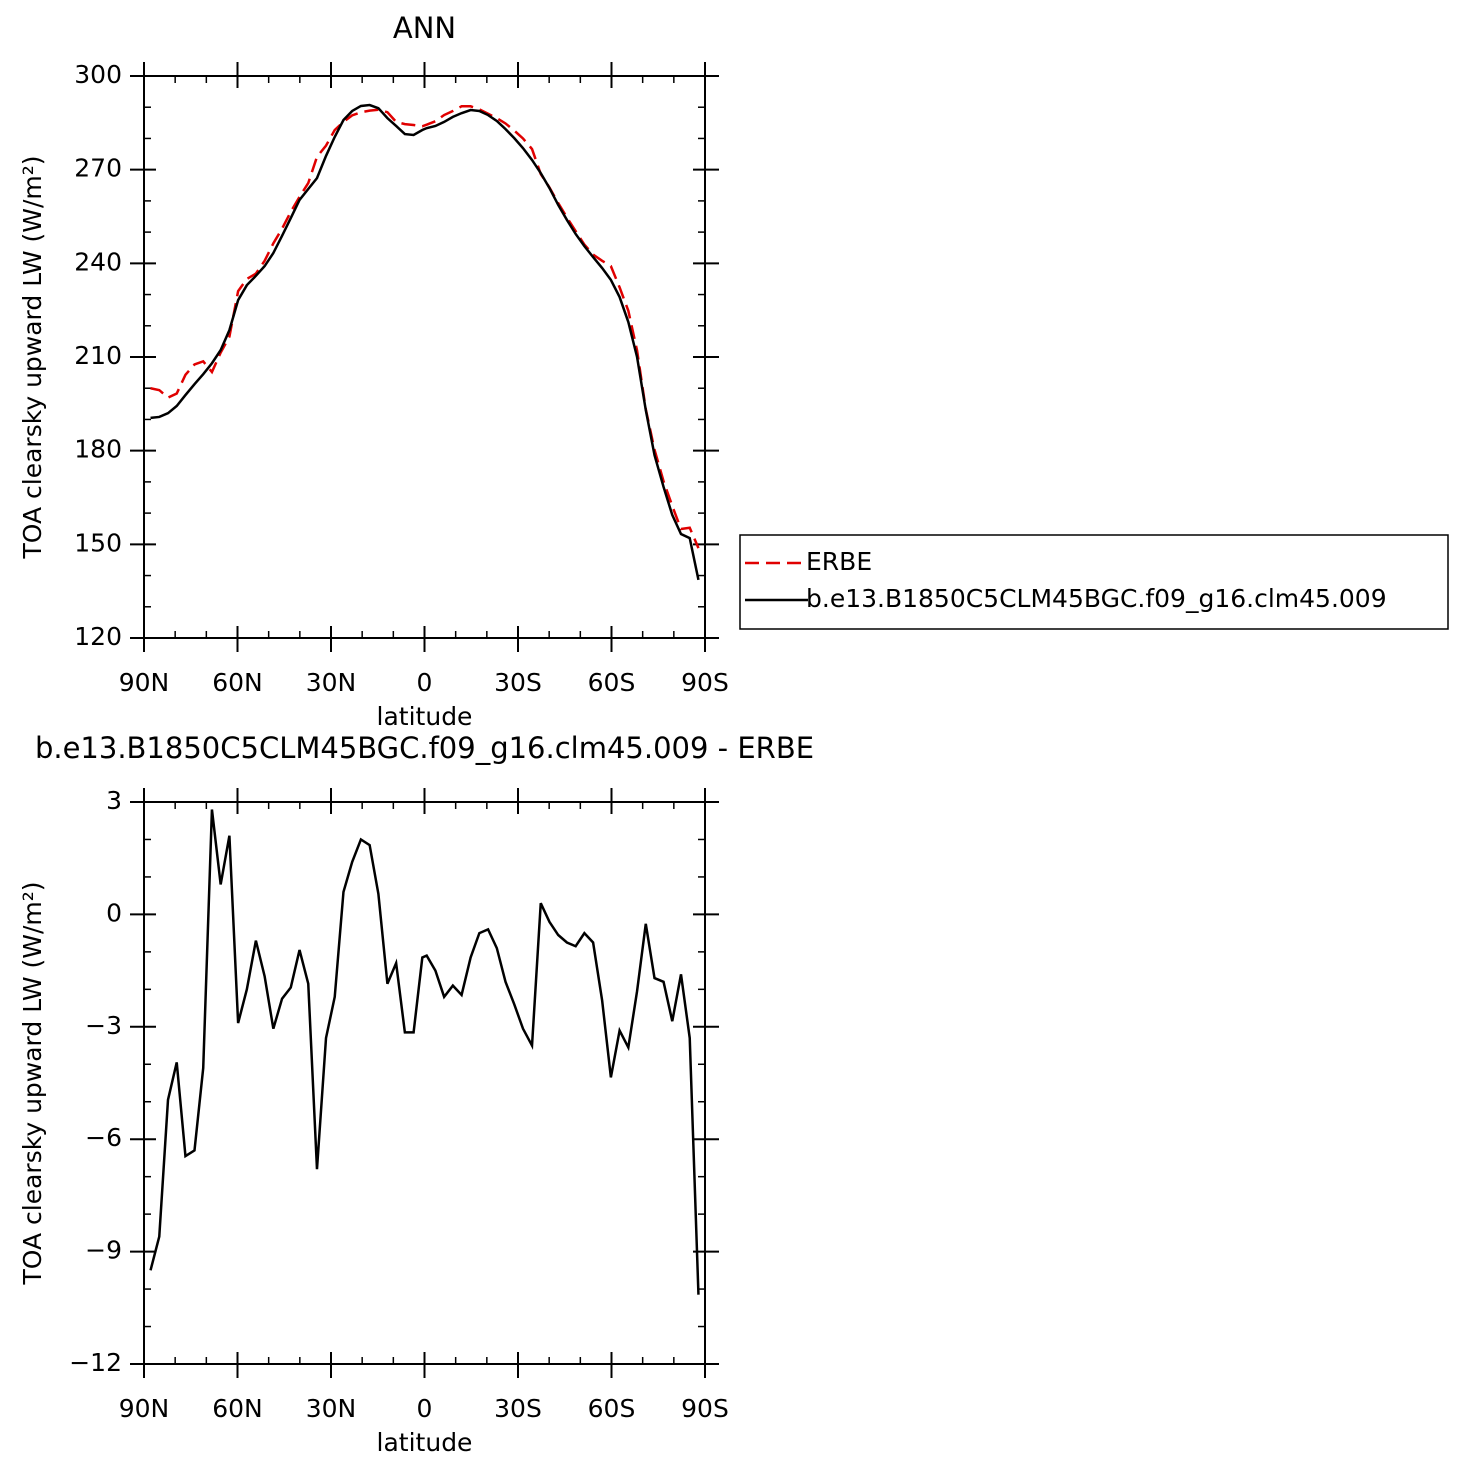 Image resolution: width=1469 pixels, height=1469 pixels. What do you see at coordinates (114, 912) in the screenshot?
I see `y-tick-label: 0` at bounding box center [114, 912].